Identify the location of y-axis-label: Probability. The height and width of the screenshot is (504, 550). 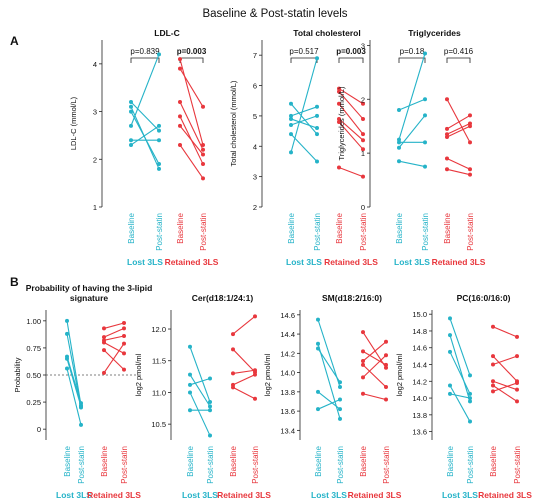
(17, 374).